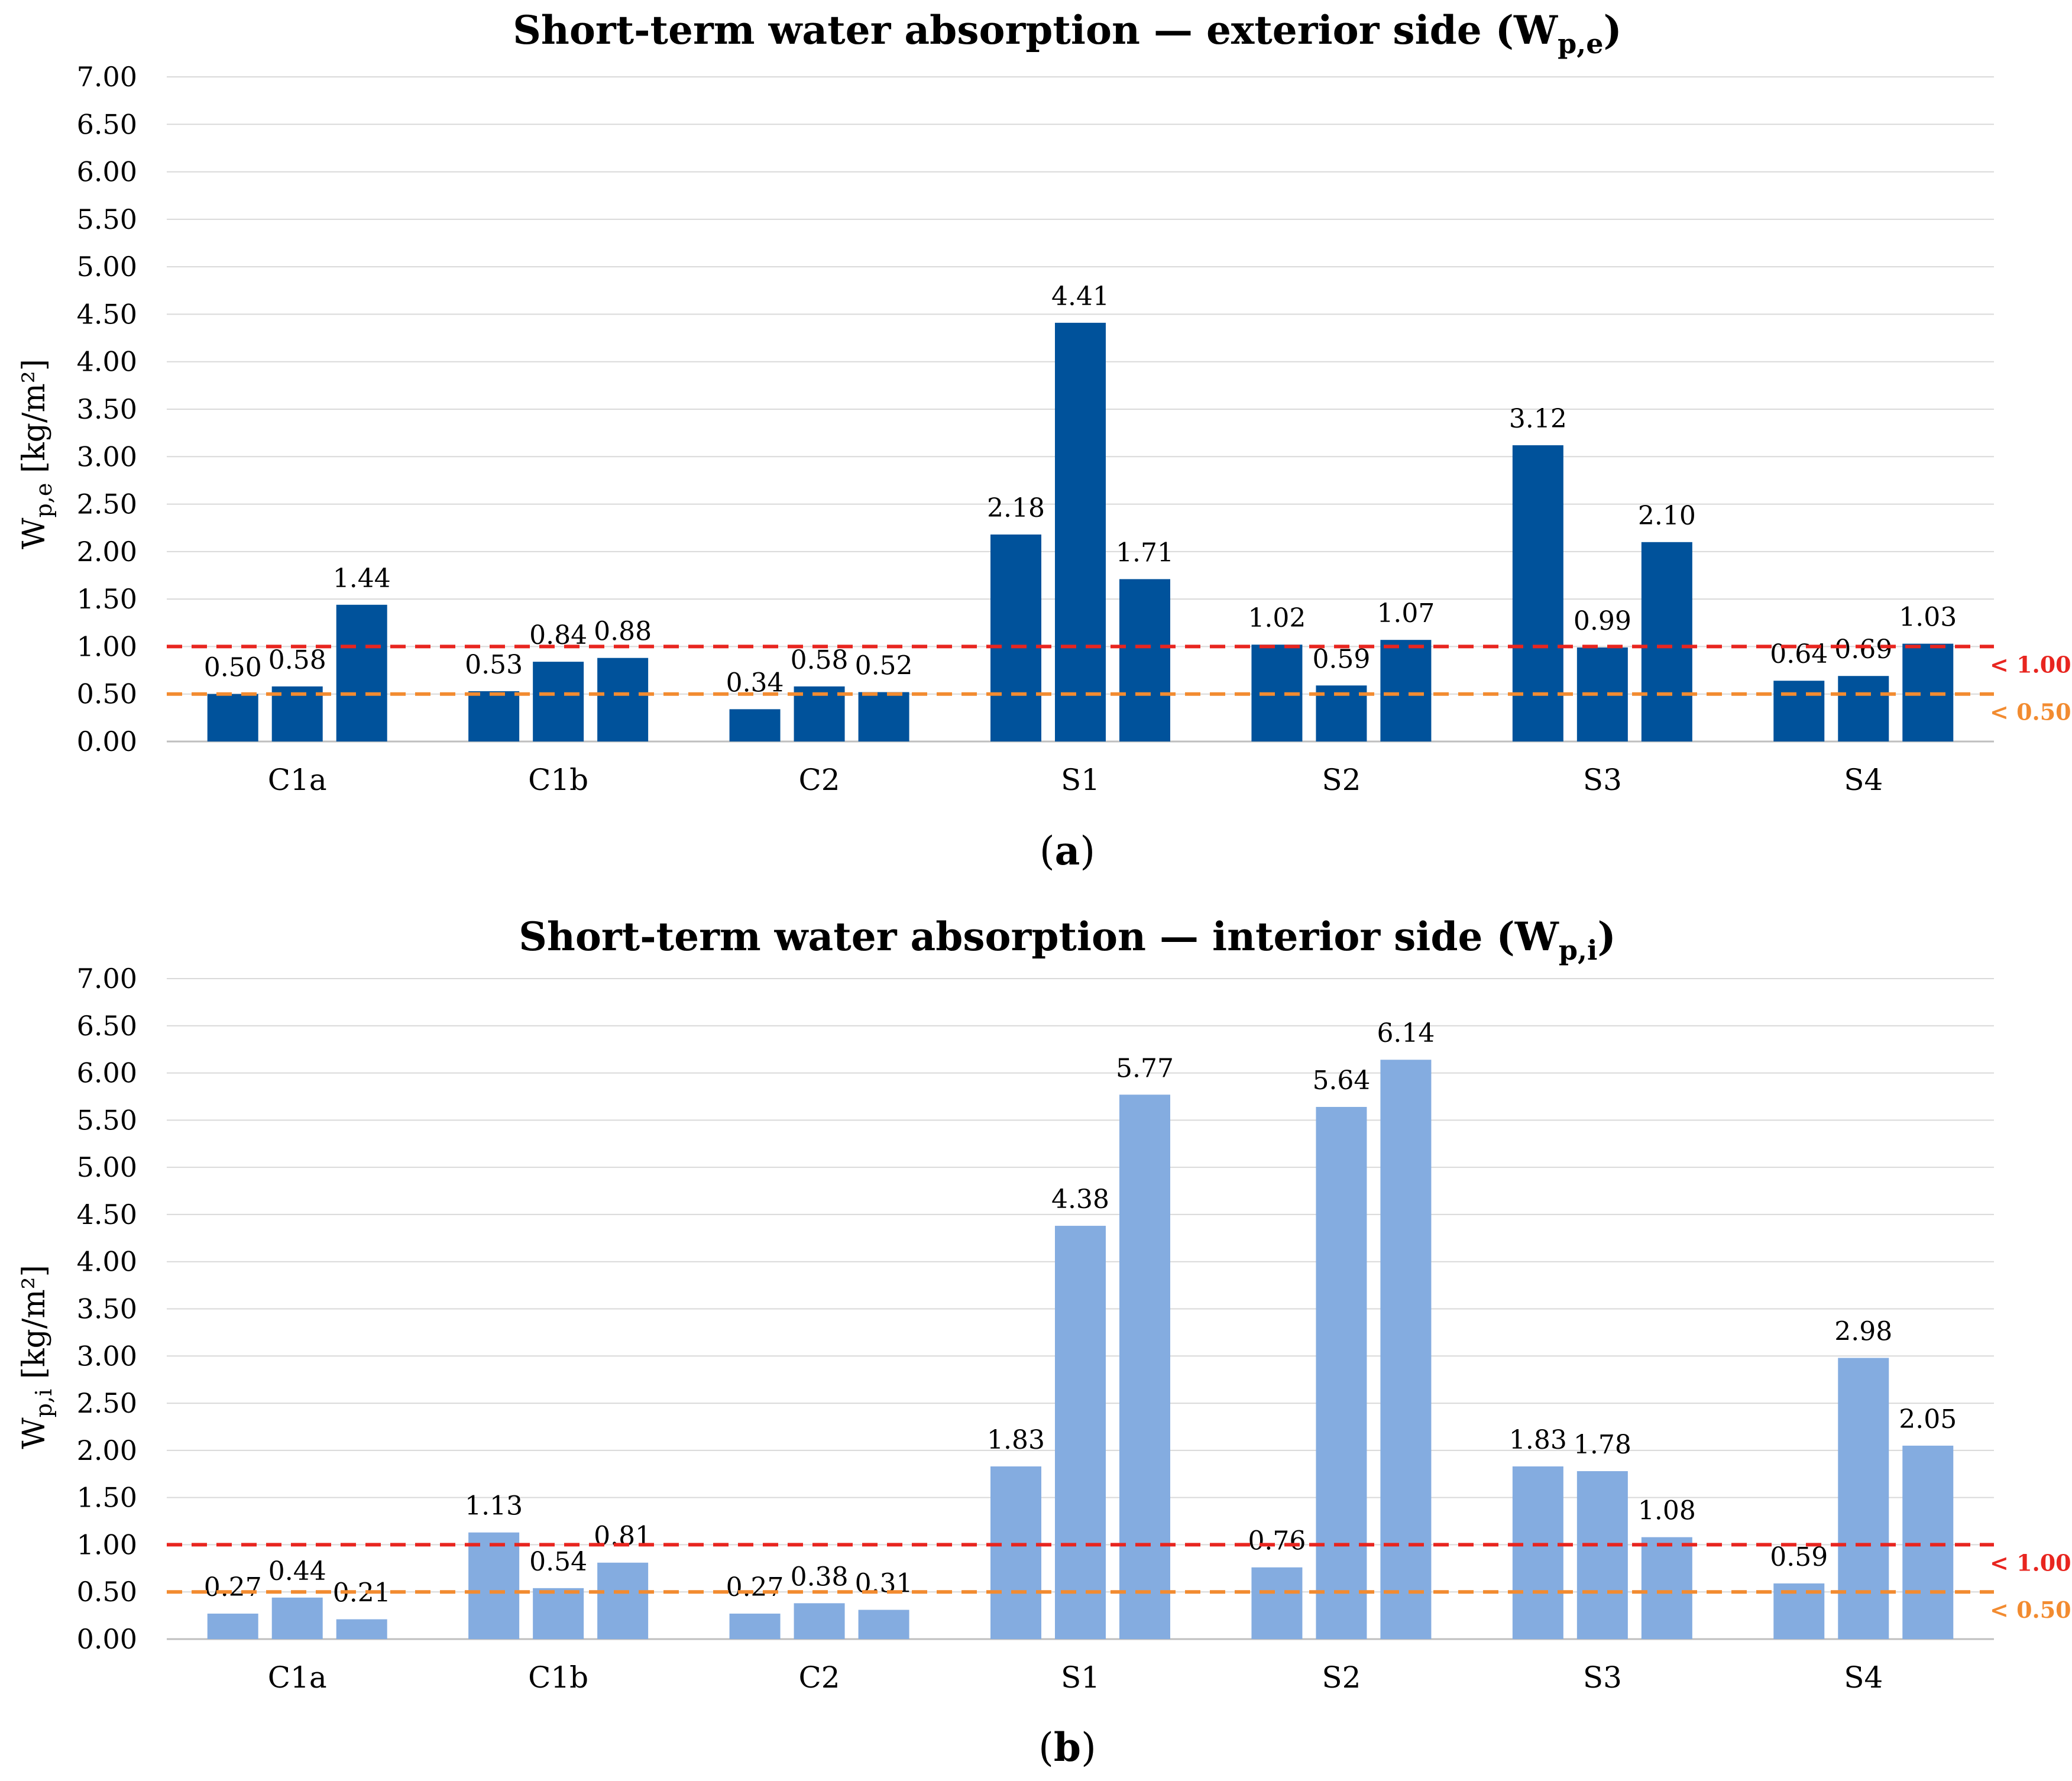  What do you see at coordinates (1580, 44) in the screenshot?
I see `chart-title-subscript: p,e` at bounding box center [1580, 44].